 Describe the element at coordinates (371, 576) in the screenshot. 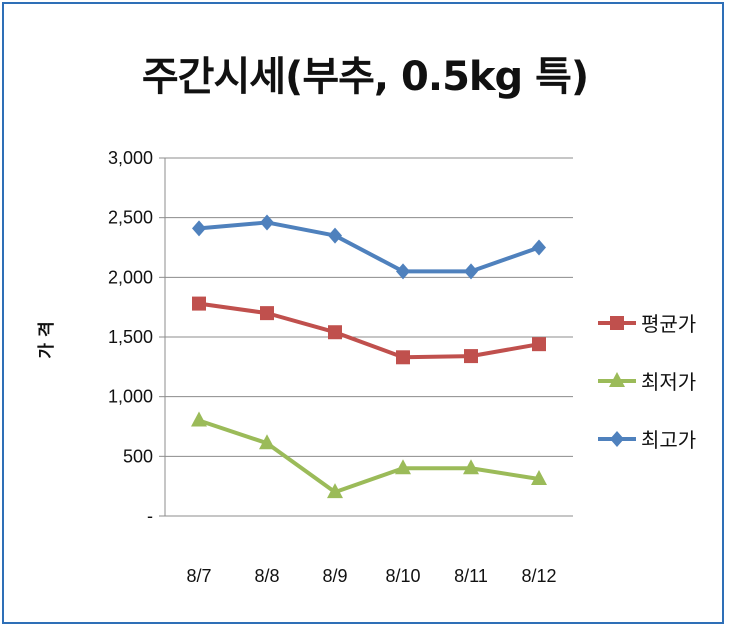

I see `x-tick-labels: 8/7 8/8 8/9 8/10 8/11 8/12` at that location.